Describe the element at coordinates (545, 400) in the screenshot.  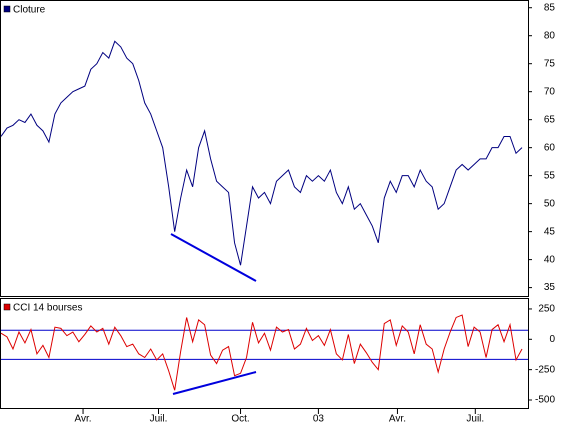
I see `y-tick-label: -500` at that location.